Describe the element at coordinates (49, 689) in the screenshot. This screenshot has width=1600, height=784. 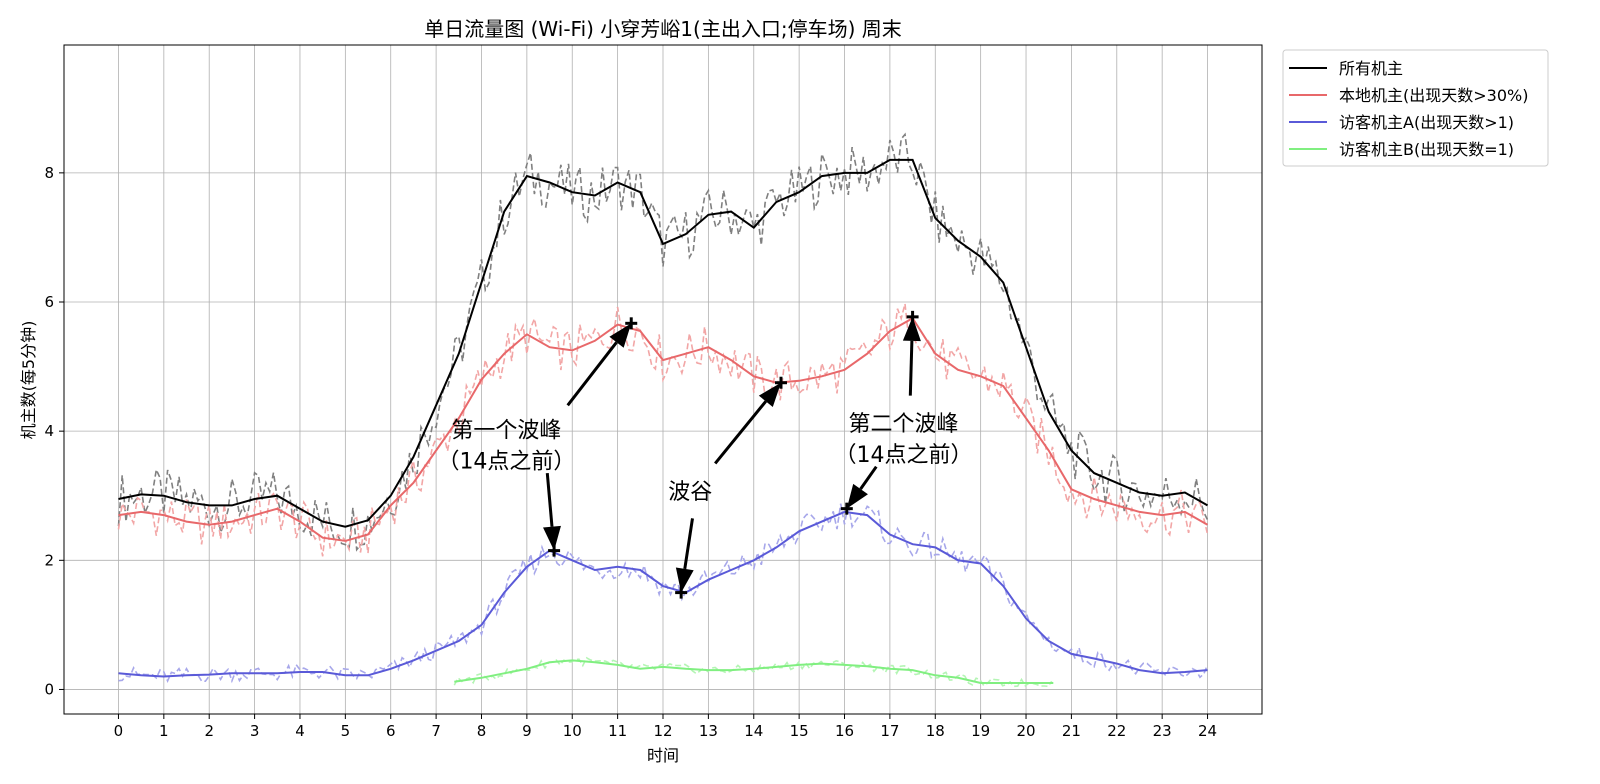
I see `y-tick-label: 0` at that location.